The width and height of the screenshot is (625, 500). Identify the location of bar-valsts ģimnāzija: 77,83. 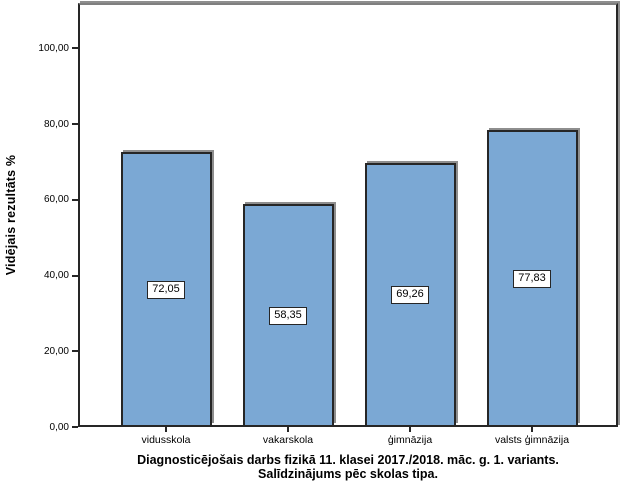
(532, 277).